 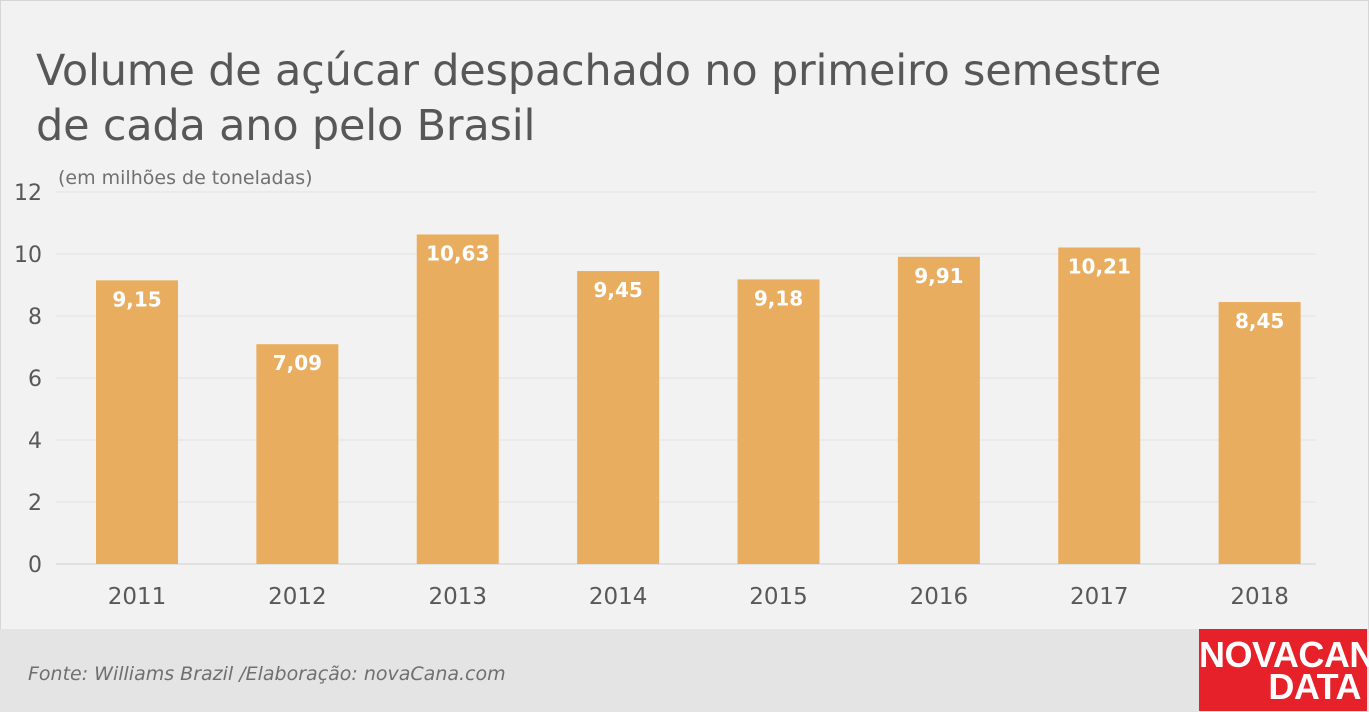 I want to click on y-tick-label: 10, so click(x=28, y=255).